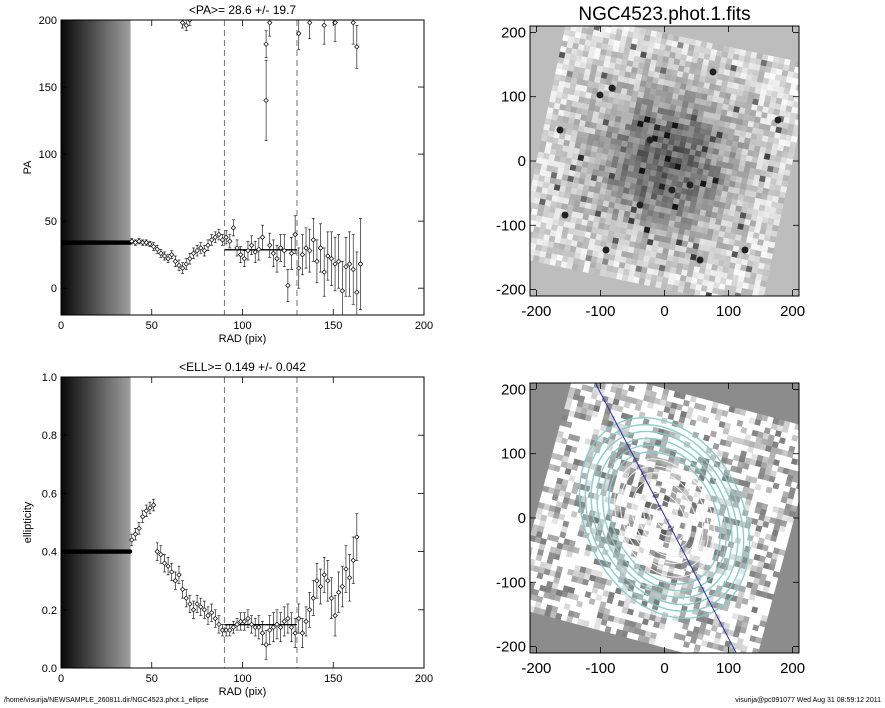  I want to click on pixel-mosaic, so click(663, 161).